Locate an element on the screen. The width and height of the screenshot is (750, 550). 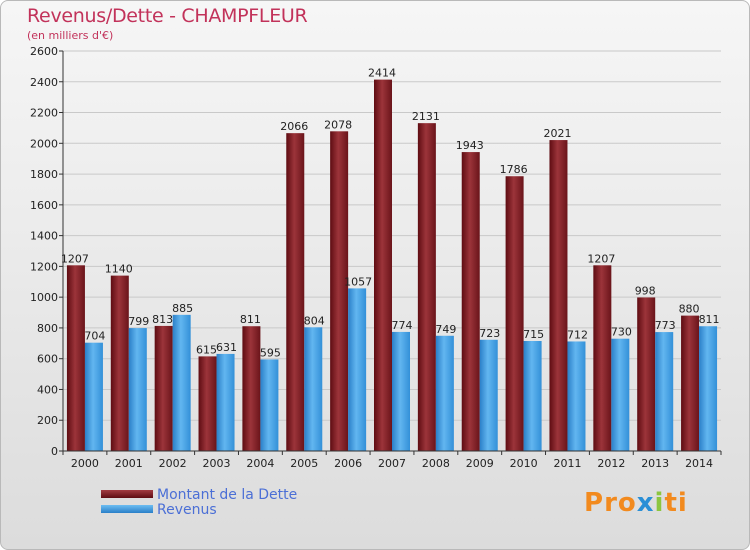
y-tick-label: 800 is located at coordinates (47, 328).